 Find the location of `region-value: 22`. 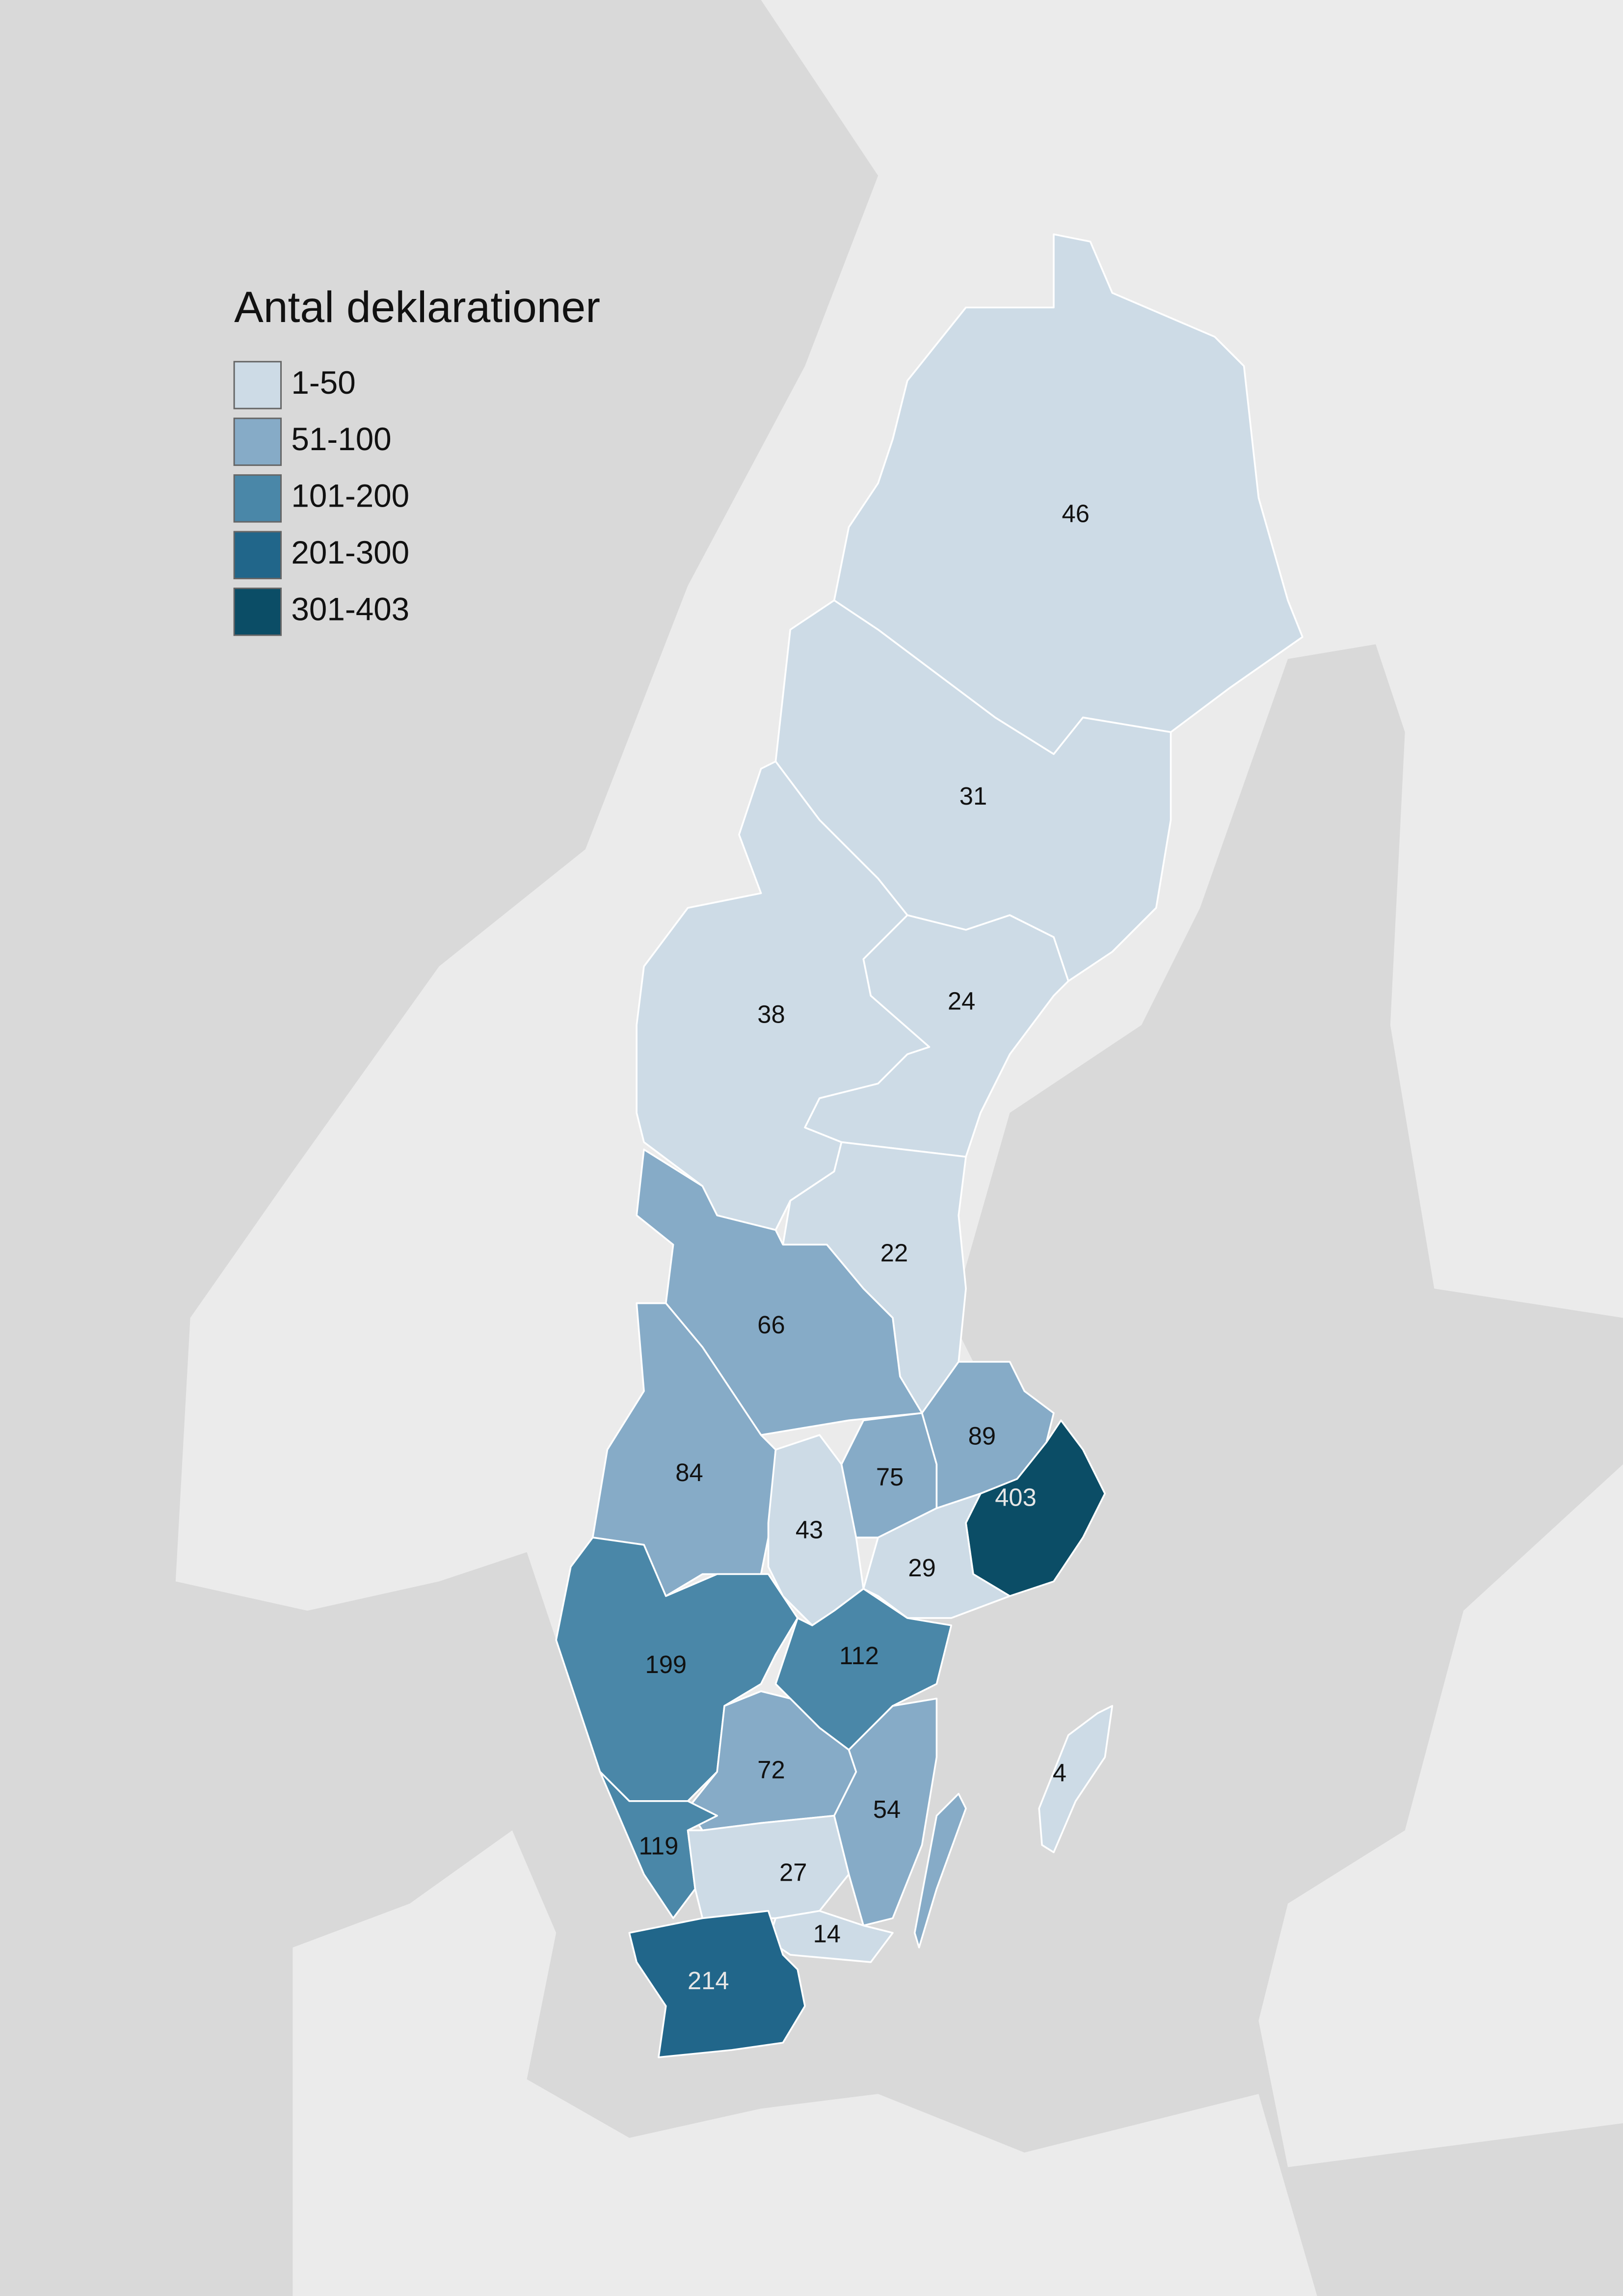

region-value: 22 is located at coordinates (894, 1253).